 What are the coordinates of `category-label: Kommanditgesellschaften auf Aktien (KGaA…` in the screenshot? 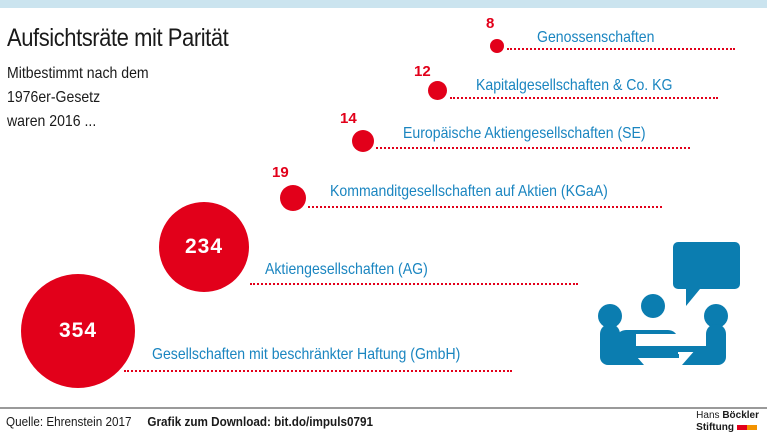 It's located at (469, 191).